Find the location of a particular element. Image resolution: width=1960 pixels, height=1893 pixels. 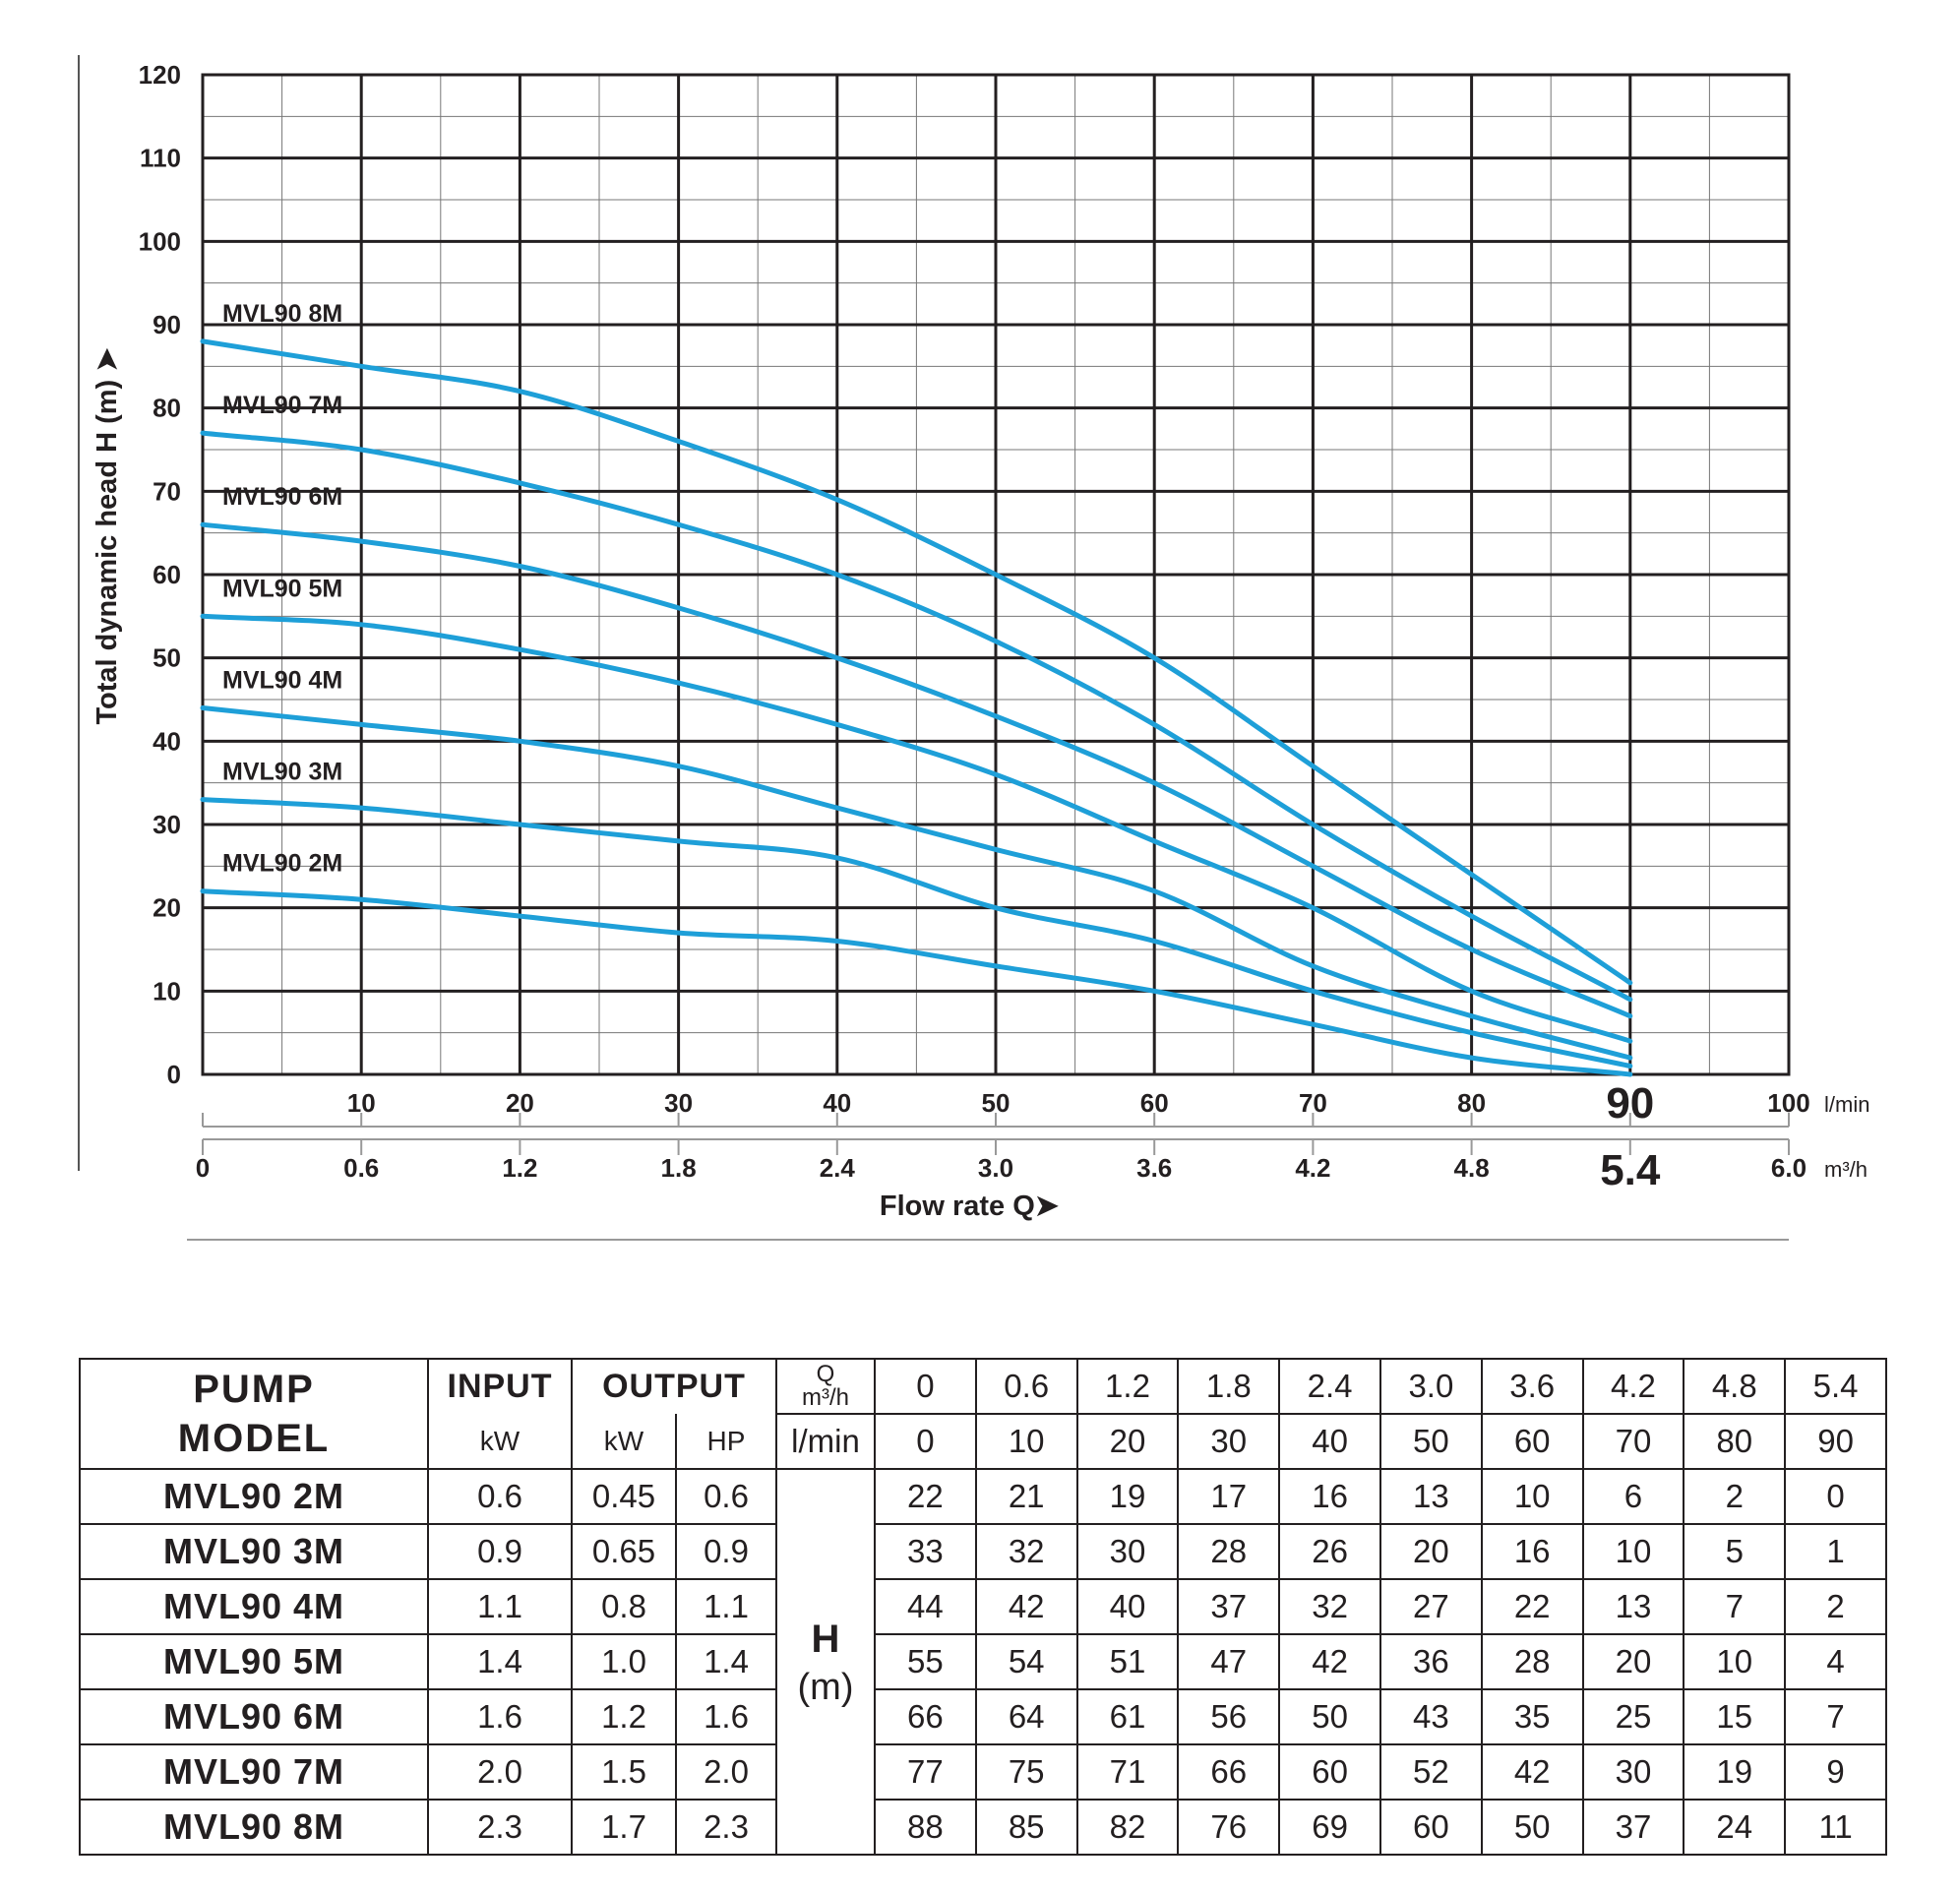

lmin-value-header: 20 is located at coordinates (1127, 1442).